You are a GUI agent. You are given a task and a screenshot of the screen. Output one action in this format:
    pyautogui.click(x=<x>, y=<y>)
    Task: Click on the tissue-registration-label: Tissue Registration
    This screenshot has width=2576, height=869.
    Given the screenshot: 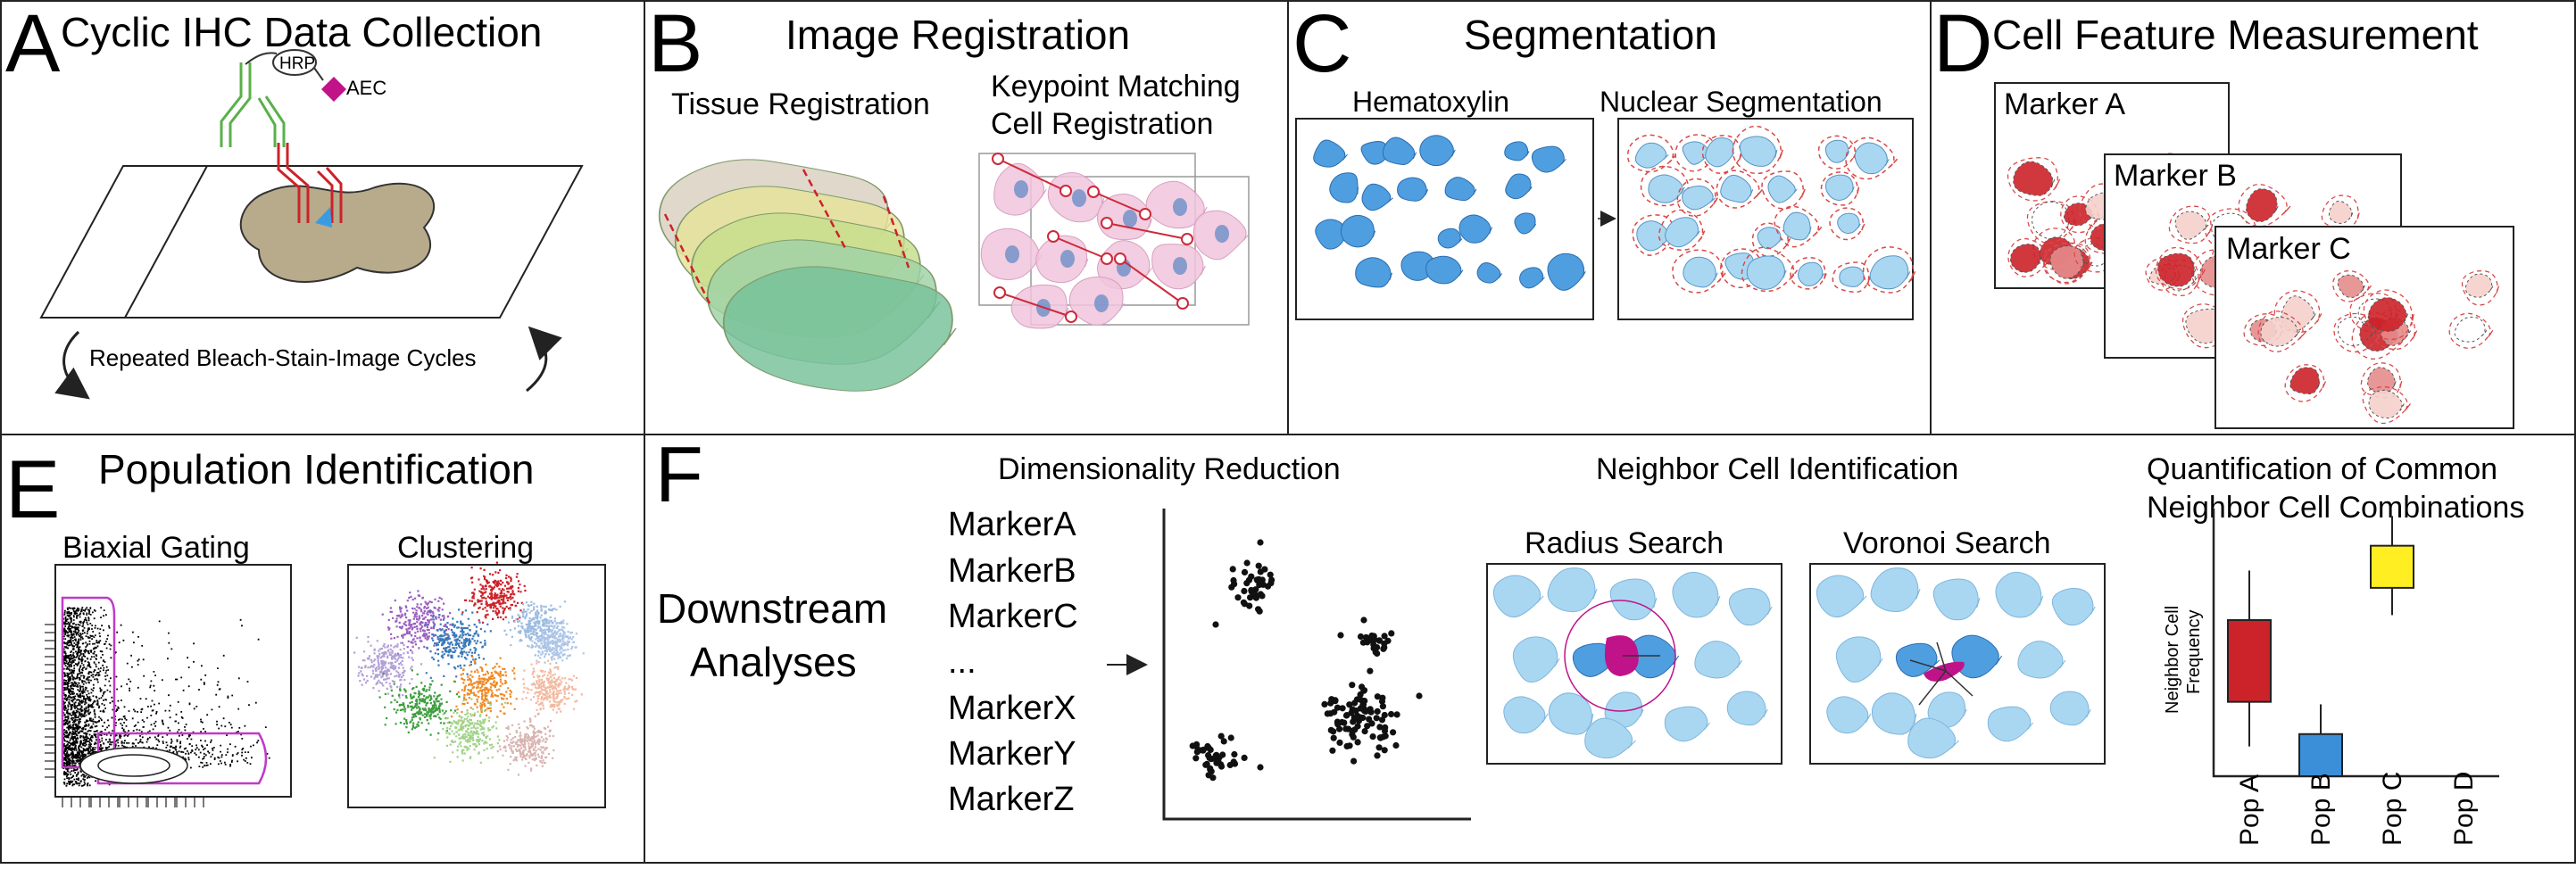 What is the action you would take?
    pyautogui.click(x=801, y=104)
    